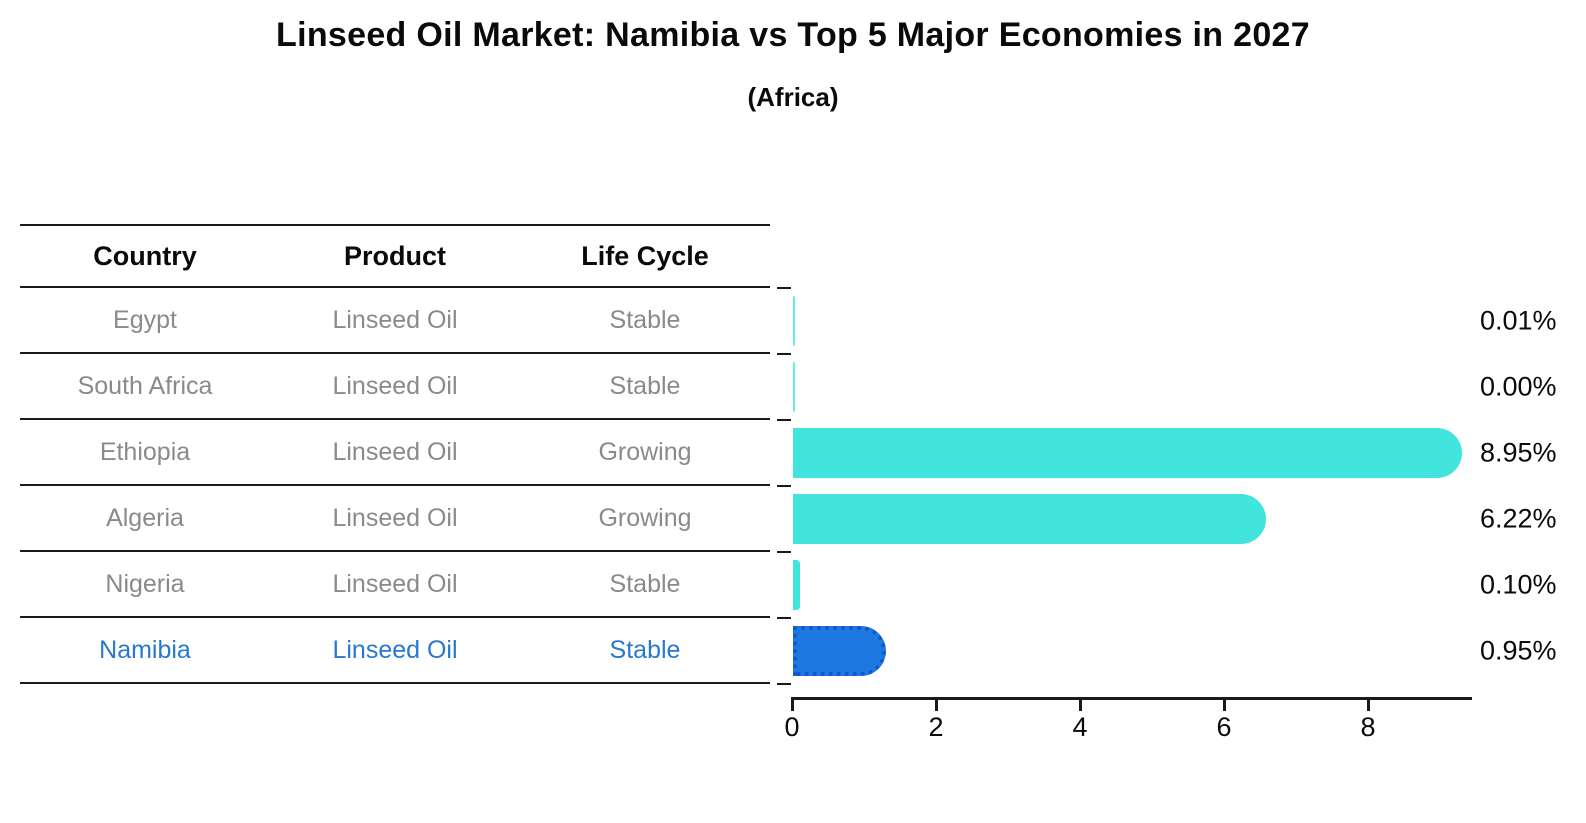 The width and height of the screenshot is (1586, 823). I want to click on cell-country: Namibia, so click(145, 649).